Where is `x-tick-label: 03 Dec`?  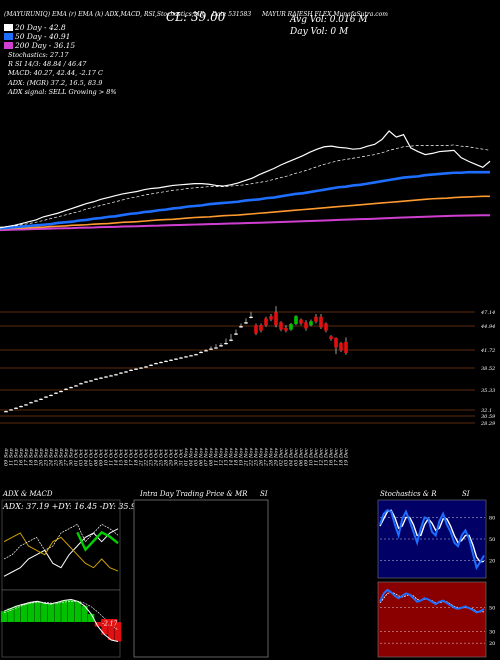 x-tick-label: 03 Dec is located at coordinates (287, 457).